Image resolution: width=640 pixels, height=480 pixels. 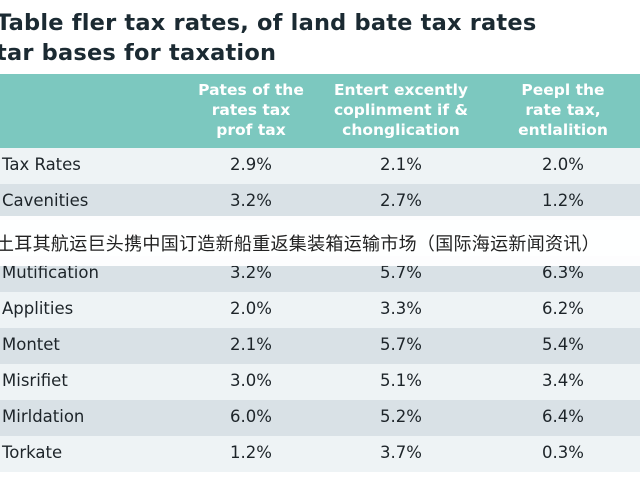 What do you see at coordinates (563, 416) in the screenshot?
I see `cell-value: 6.4%` at bounding box center [563, 416].